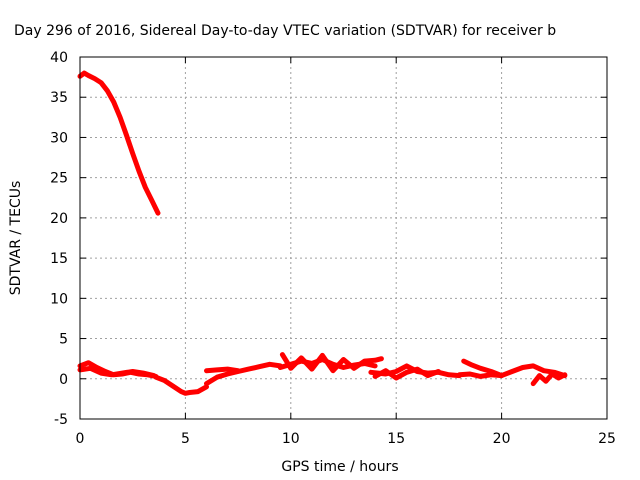 This screenshot has height=480, width=640. What do you see at coordinates (549, 379) in the screenshot?
I see `series-line-segment-7c` at bounding box center [549, 379].